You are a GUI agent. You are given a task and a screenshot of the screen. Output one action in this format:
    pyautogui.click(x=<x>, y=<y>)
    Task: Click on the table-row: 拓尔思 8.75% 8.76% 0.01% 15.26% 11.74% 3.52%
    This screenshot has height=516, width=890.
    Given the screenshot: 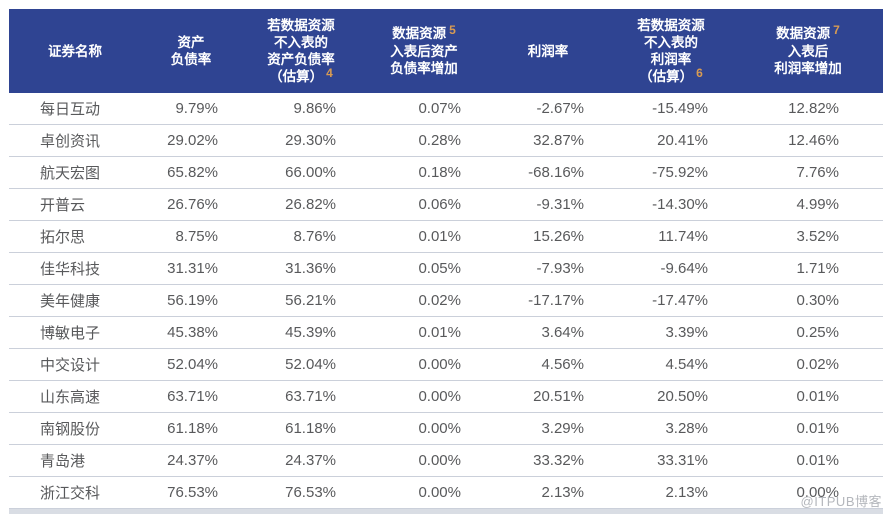 What is the action you would take?
    pyautogui.click(x=446, y=236)
    